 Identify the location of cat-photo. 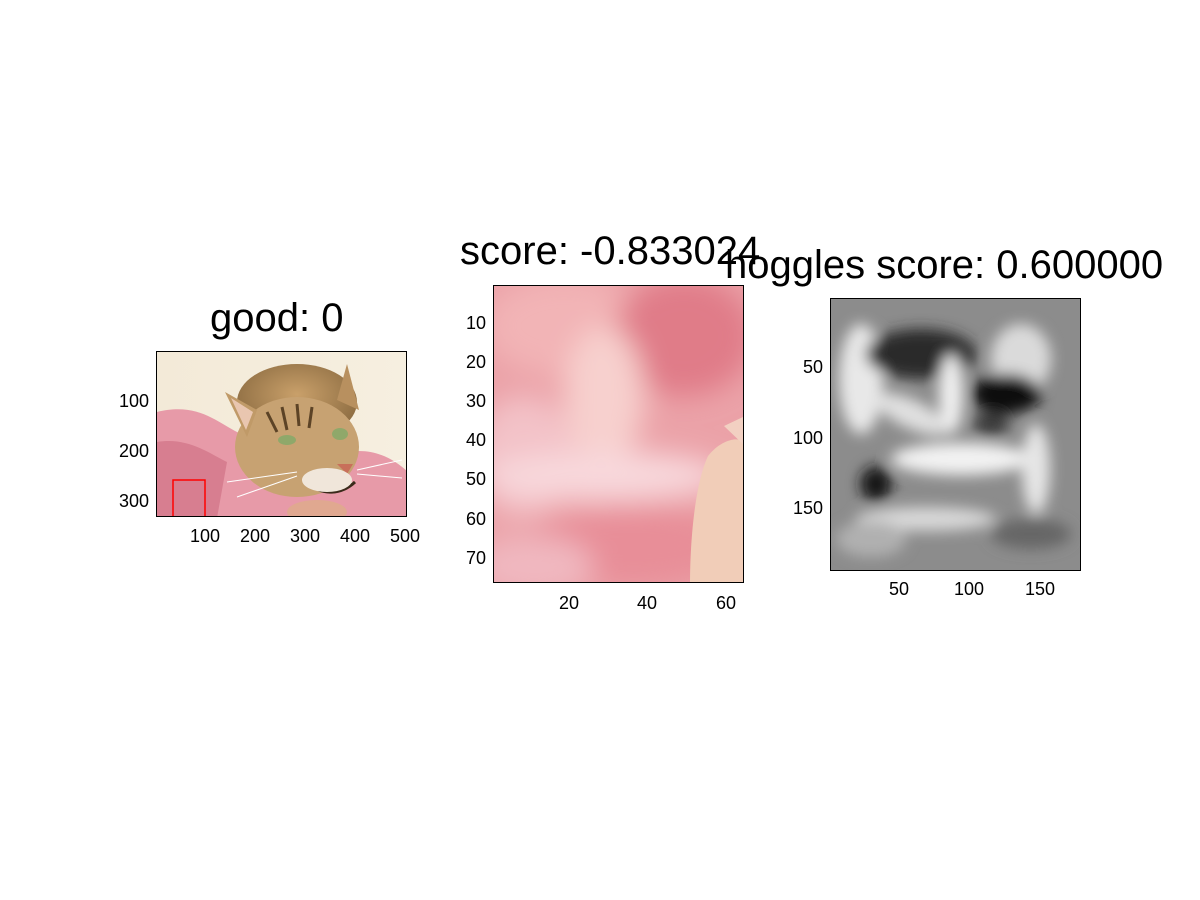
(281, 434).